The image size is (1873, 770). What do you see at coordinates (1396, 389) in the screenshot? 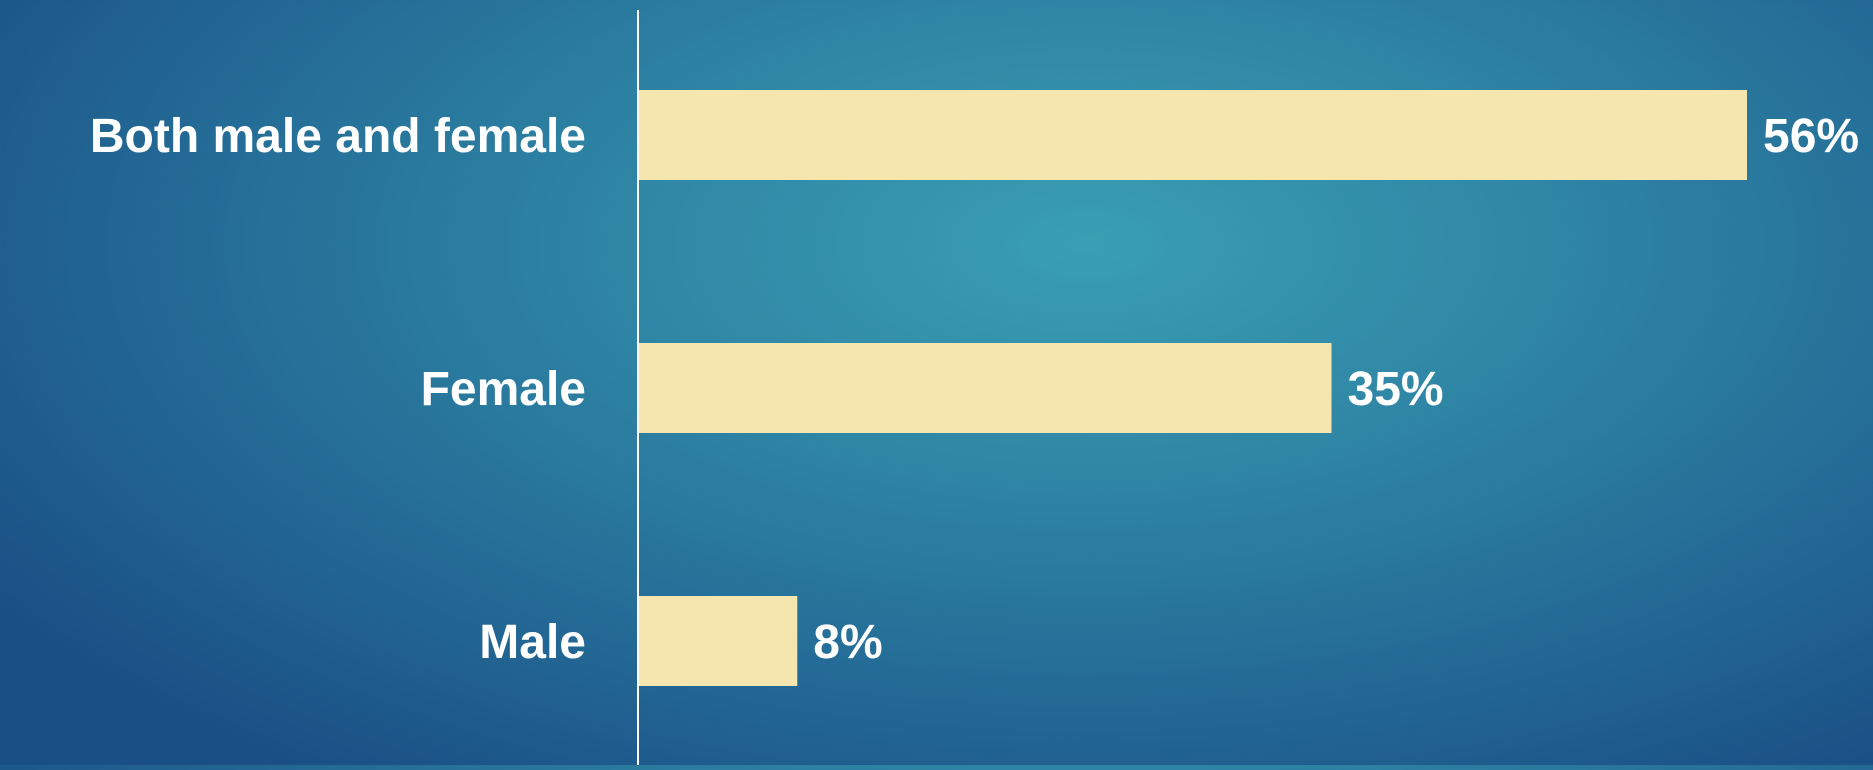
I see `value-label: 35%` at bounding box center [1396, 389].